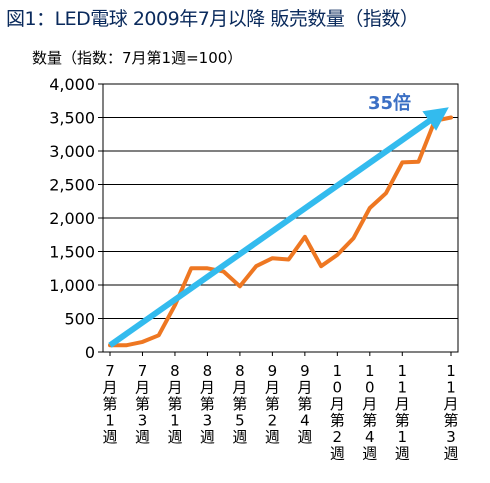 Image resolution: width=490 pixels, height=483 pixels. What do you see at coordinates (72, 252) in the screenshot?
I see `y-tick-label: 1,500` at bounding box center [72, 252].